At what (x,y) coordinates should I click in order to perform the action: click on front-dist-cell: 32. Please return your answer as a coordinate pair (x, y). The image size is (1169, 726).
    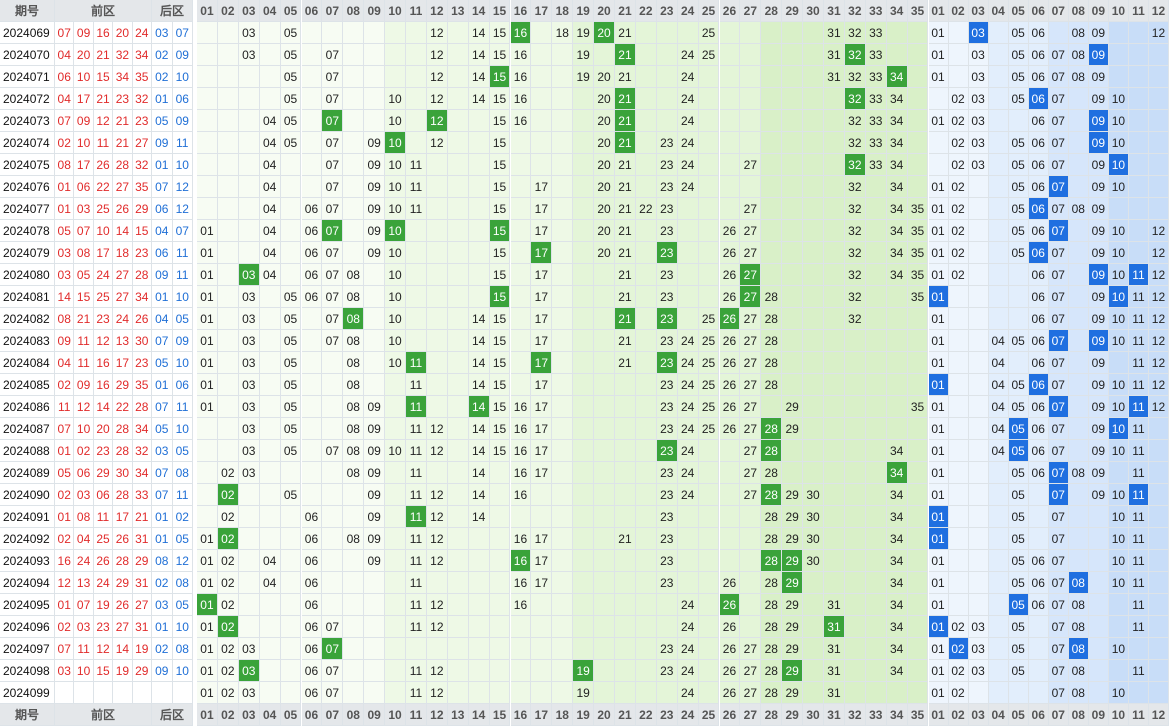
    Looking at the image, I should click on (855, 231).